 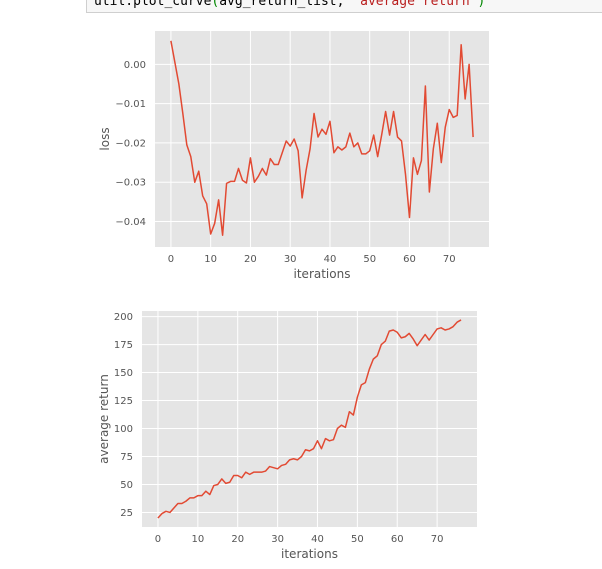 What do you see at coordinates (277, 539) in the screenshot?
I see `return-x-tick-label: 30` at bounding box center [277, 539].